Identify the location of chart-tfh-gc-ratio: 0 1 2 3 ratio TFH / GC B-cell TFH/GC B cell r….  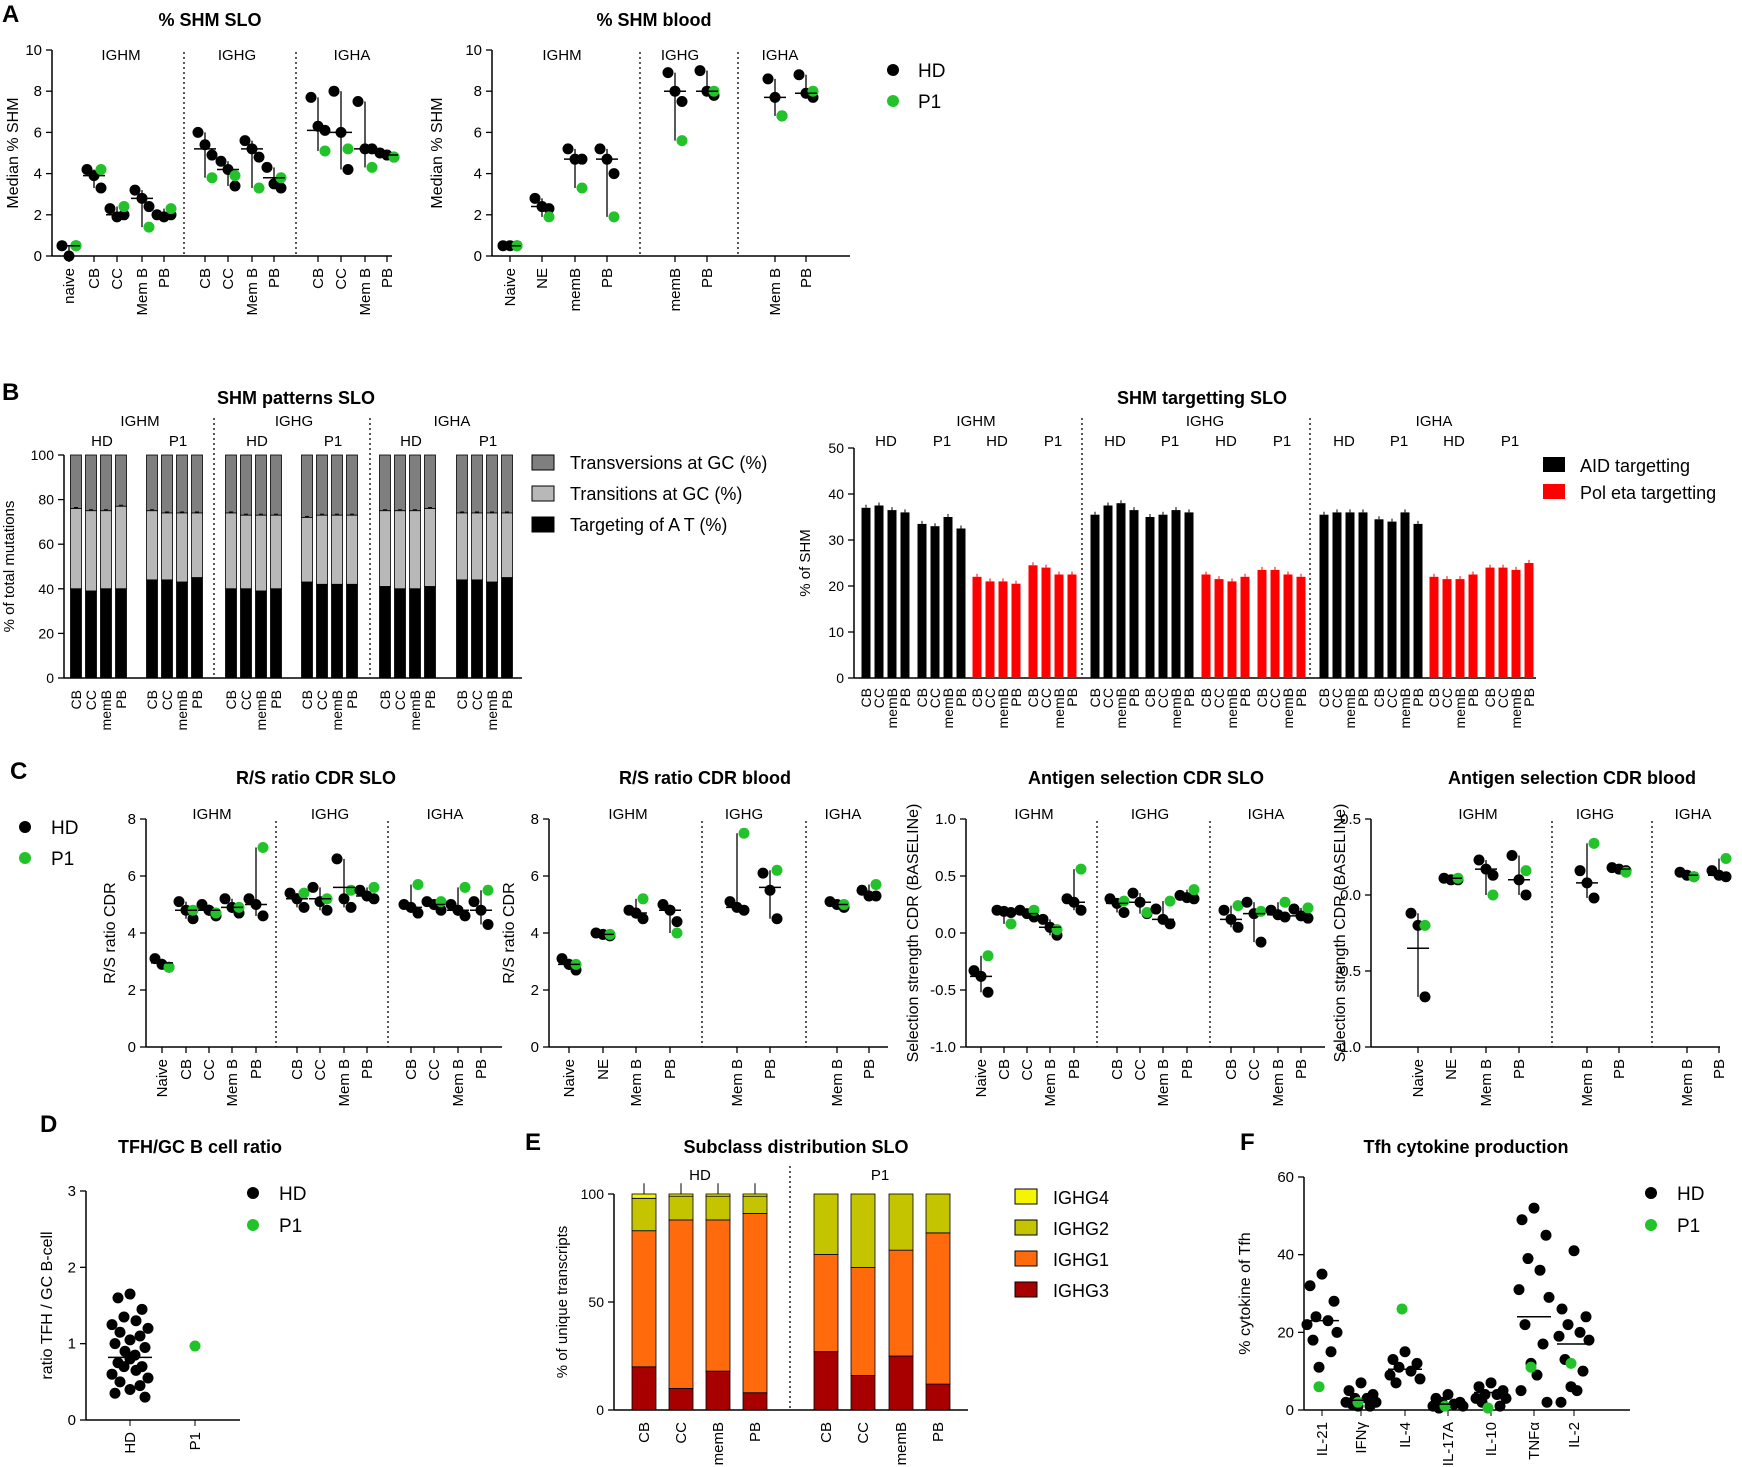
(160, 1295).